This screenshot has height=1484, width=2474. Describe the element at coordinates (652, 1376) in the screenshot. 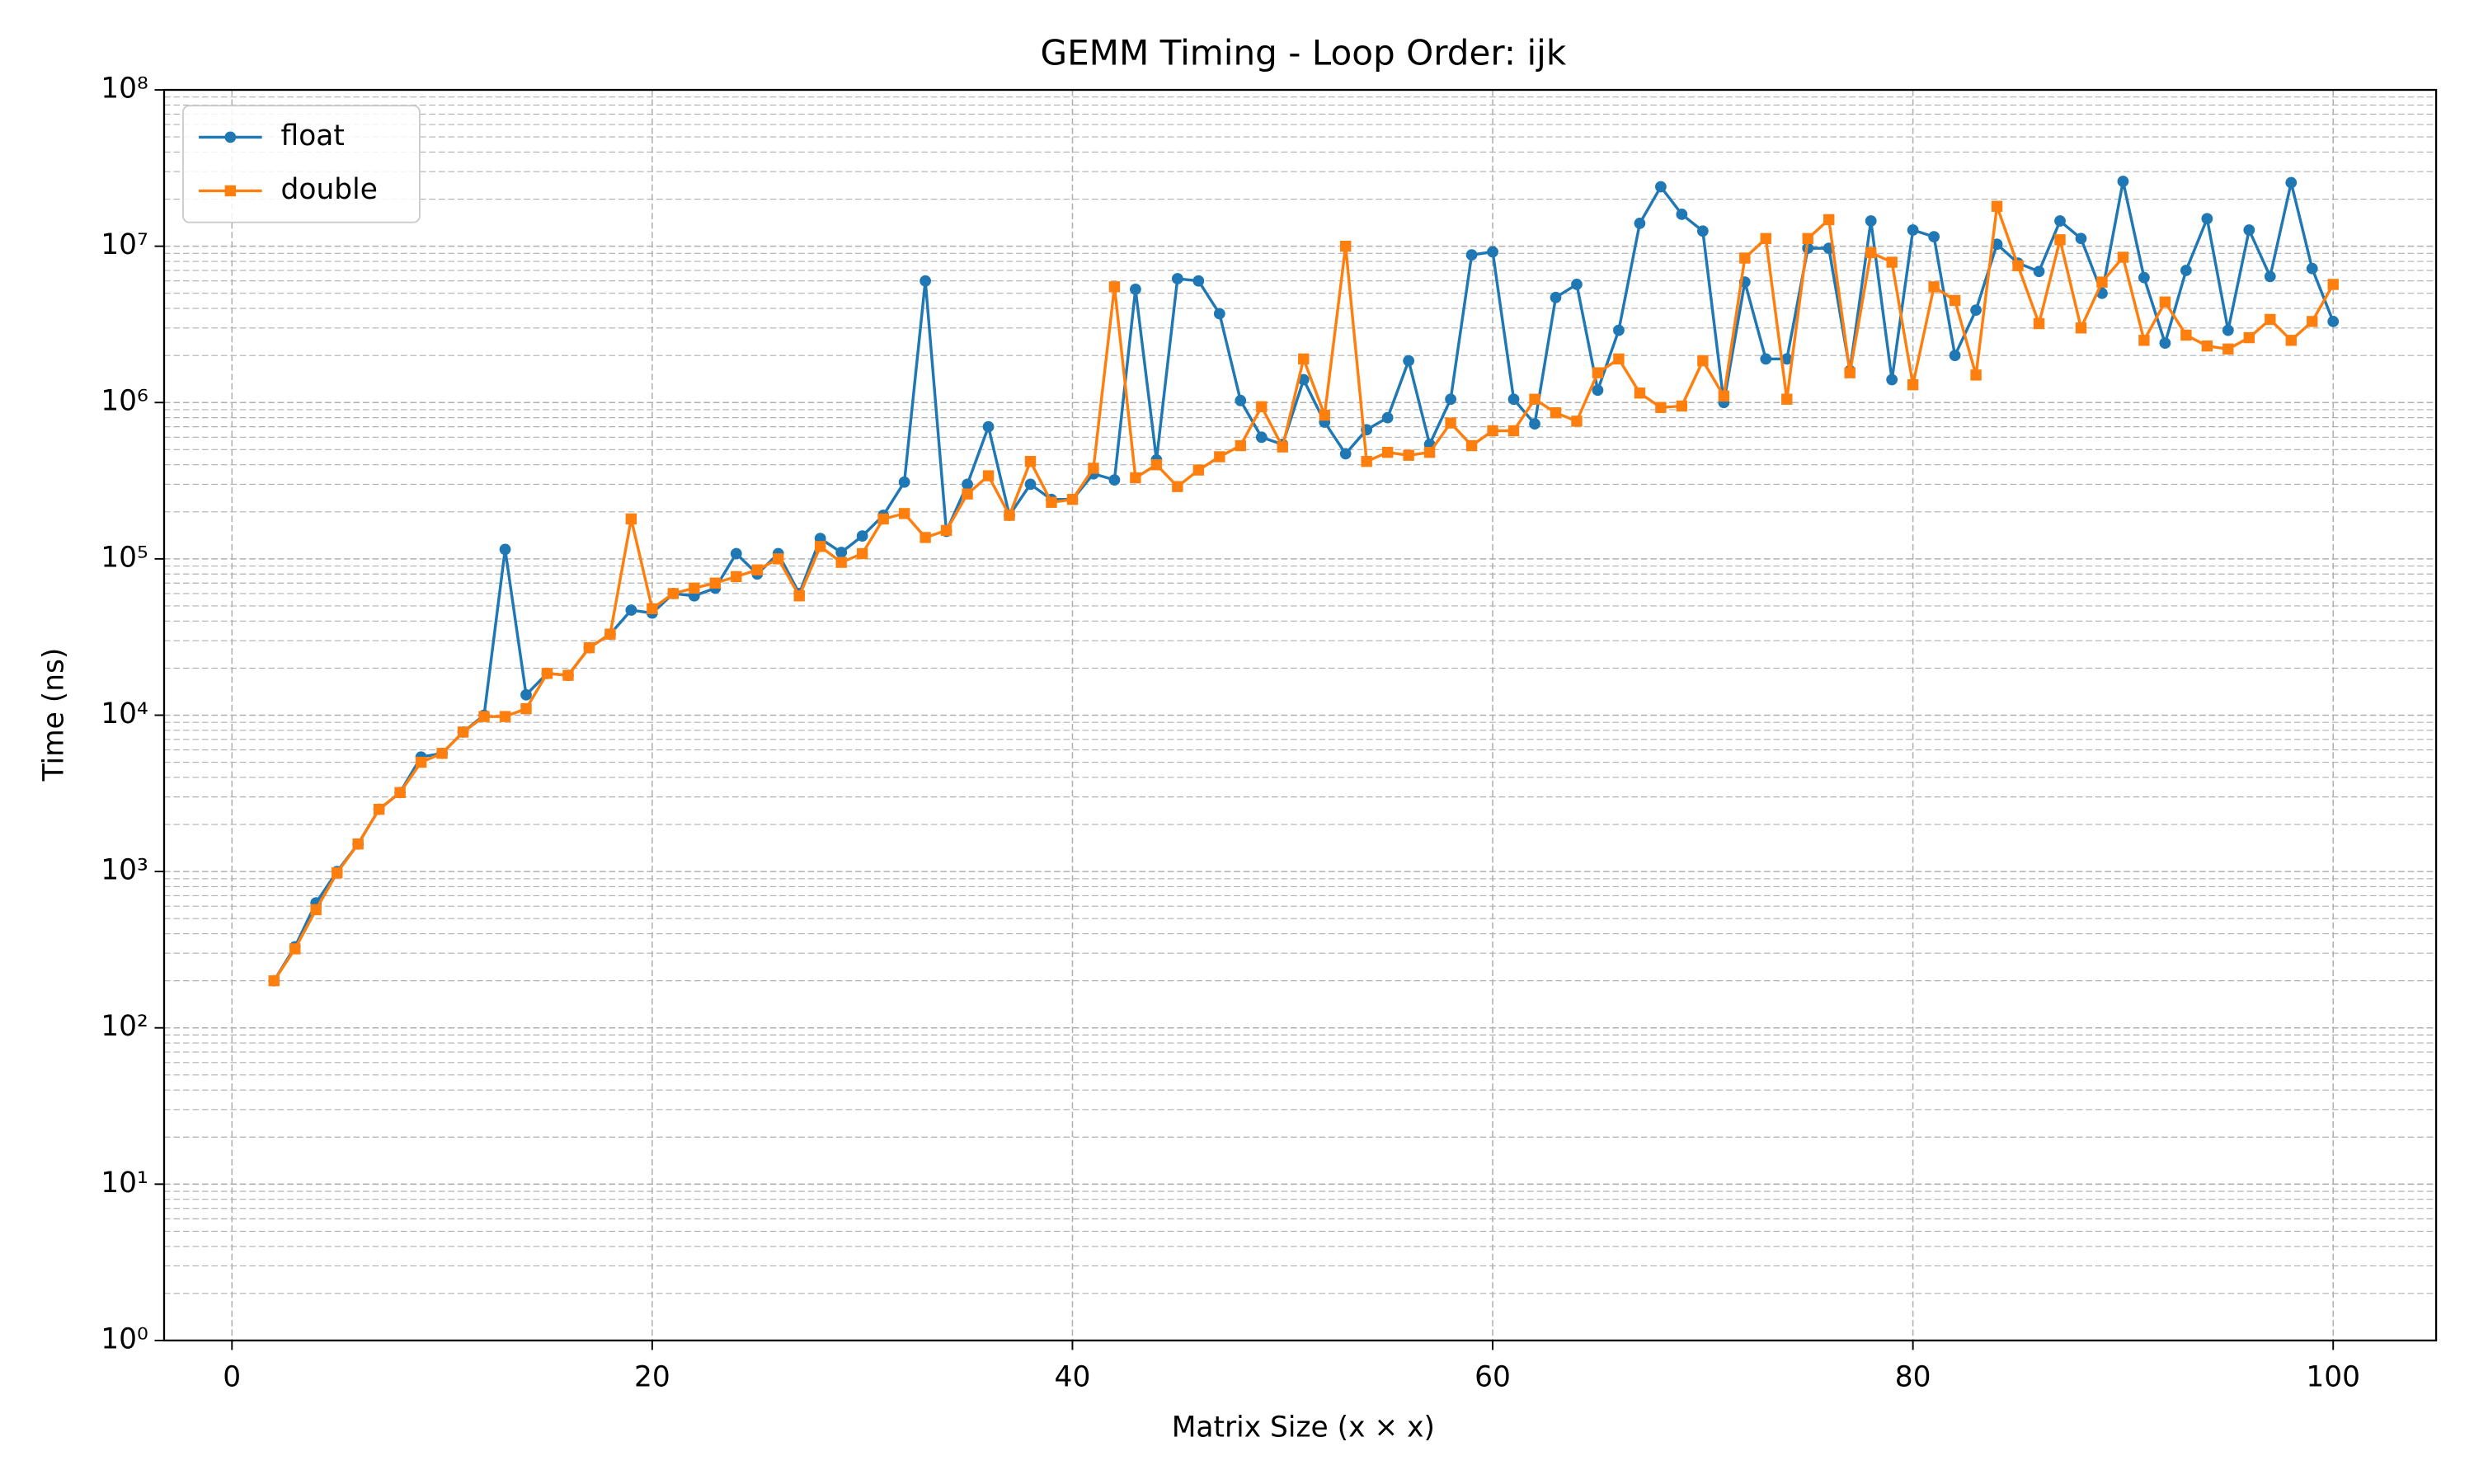

I see `x-tick-label: 20` at that location.